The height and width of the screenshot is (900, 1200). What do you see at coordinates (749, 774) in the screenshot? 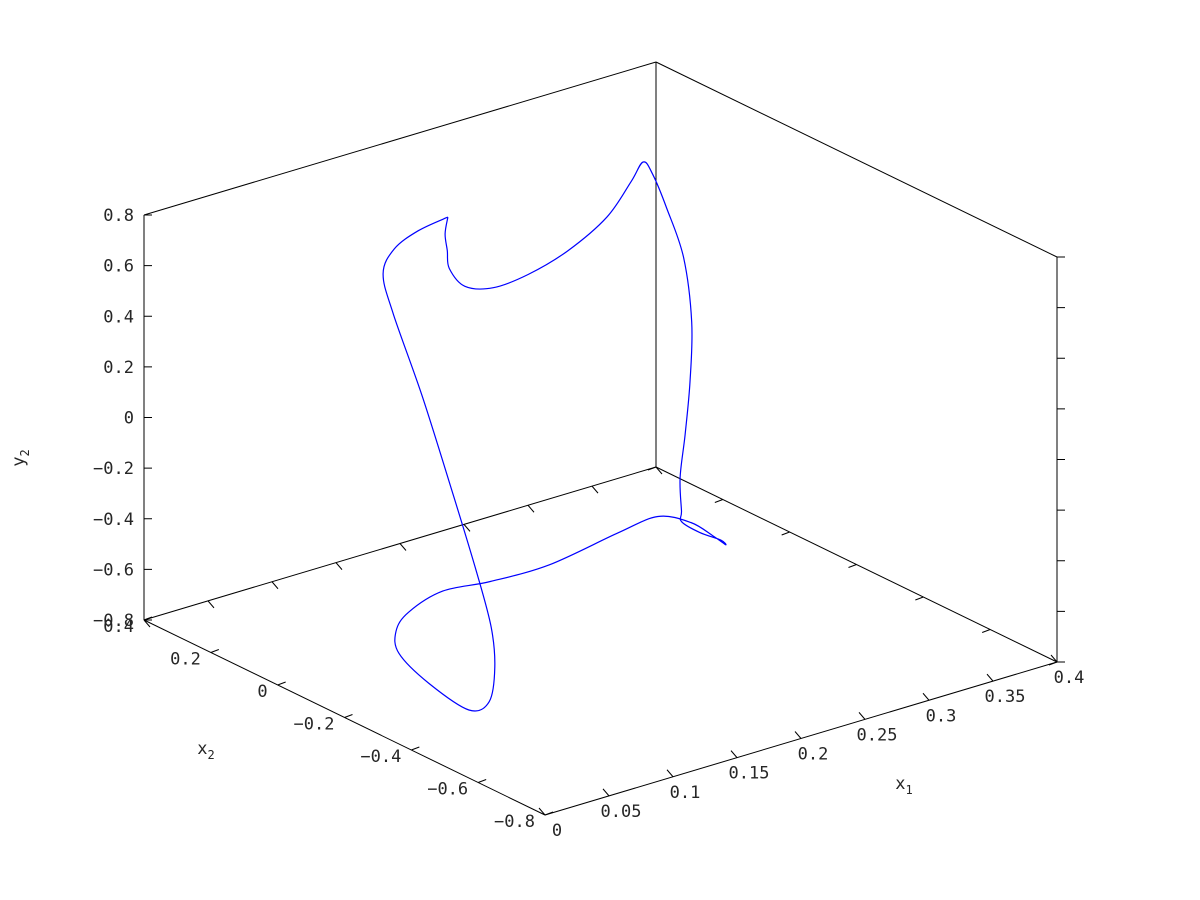
I see `x1-tick-label: 0.15` at bounding box center [749, 774].